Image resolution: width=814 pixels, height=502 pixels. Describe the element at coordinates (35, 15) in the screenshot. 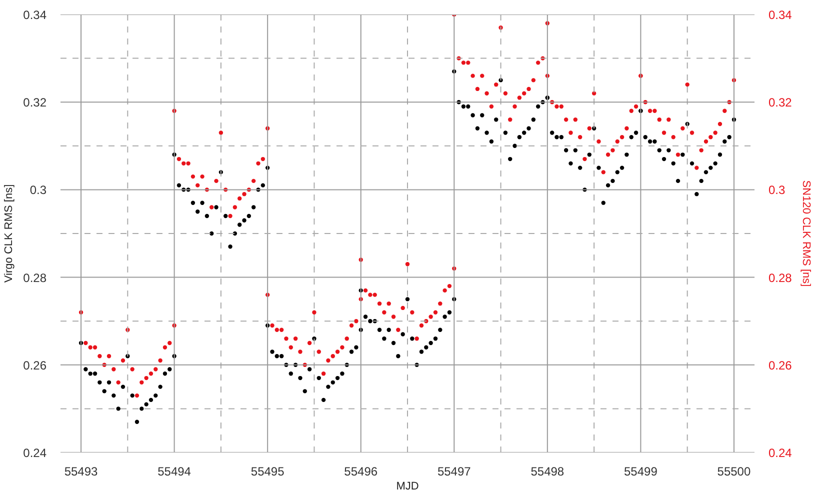

I see `y-tick-label: 0.34` at that location.